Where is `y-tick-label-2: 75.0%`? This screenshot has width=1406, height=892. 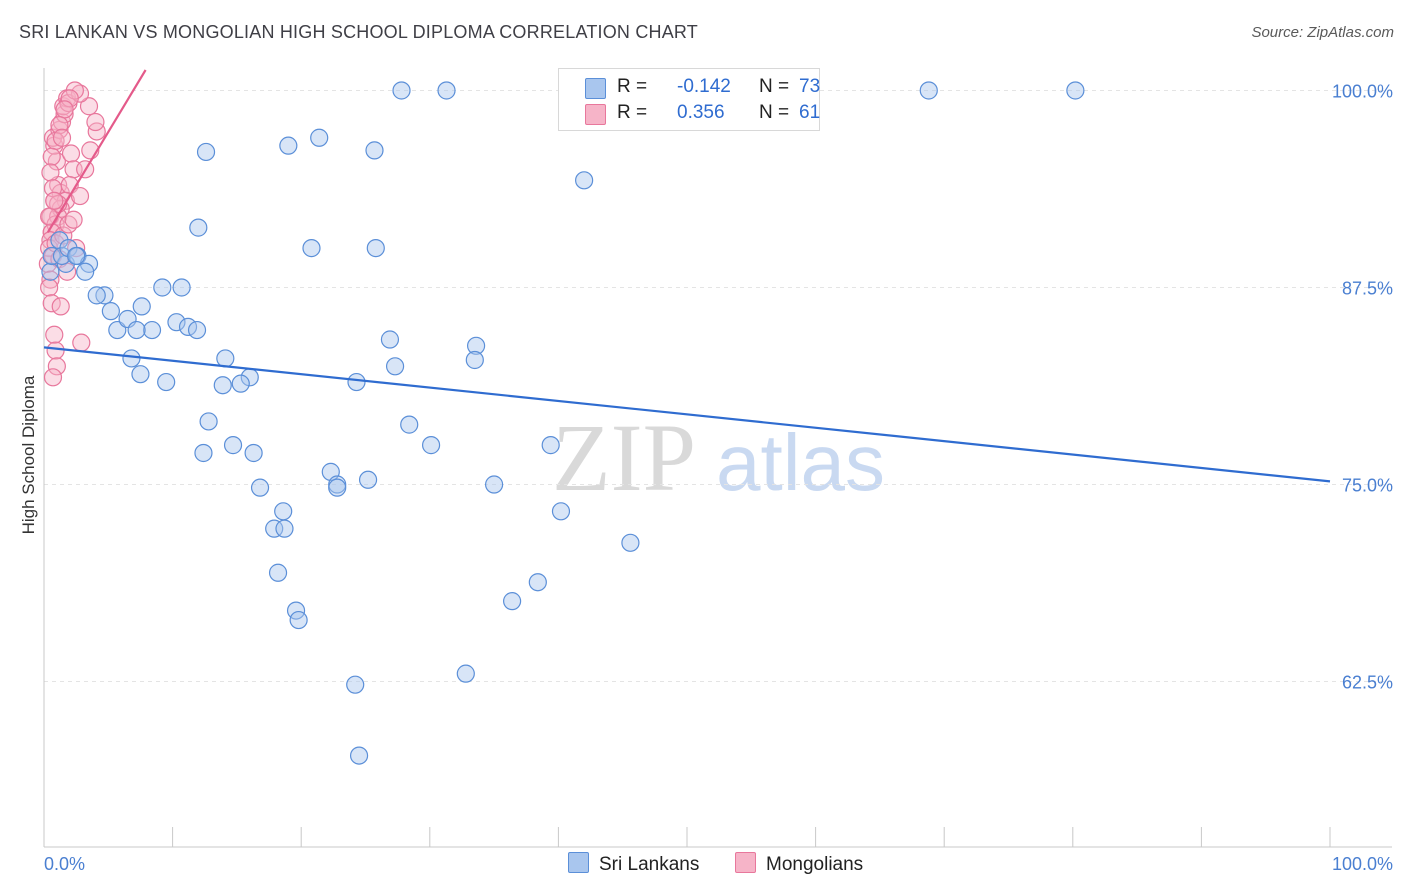 y-tick-label-2: 75.0% is located at coordinates (1367, 486).